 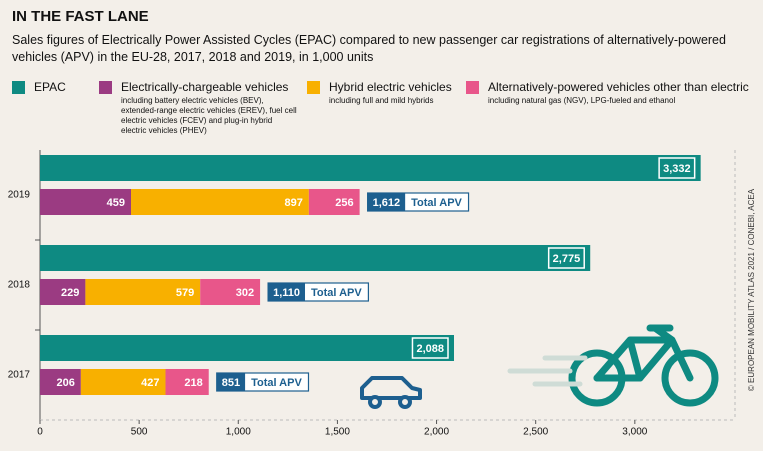 I want to click on value-label: 579, so click(x=185, y=293).